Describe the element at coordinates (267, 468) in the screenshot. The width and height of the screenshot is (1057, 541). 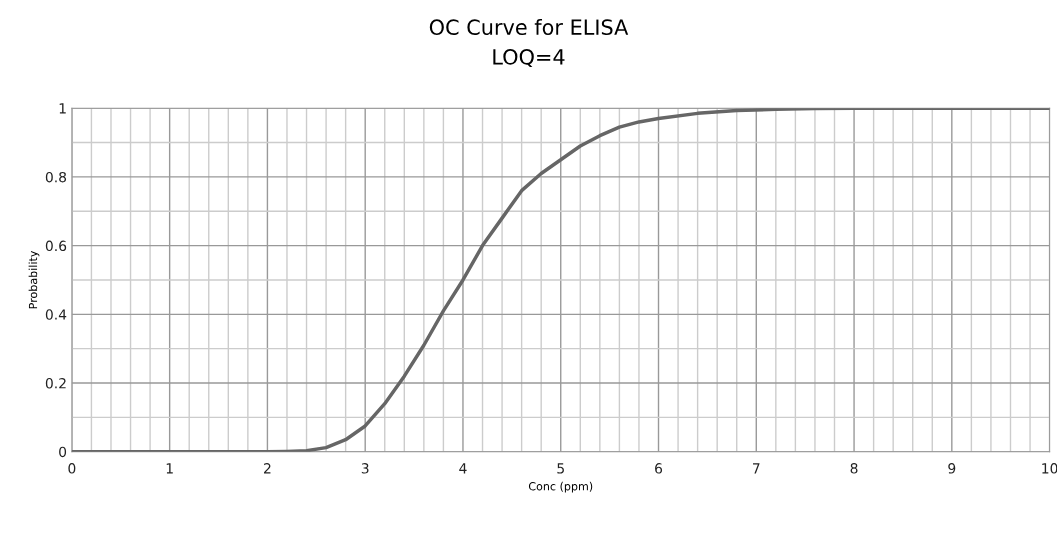
I see `x-tick-label: 2` at that location.